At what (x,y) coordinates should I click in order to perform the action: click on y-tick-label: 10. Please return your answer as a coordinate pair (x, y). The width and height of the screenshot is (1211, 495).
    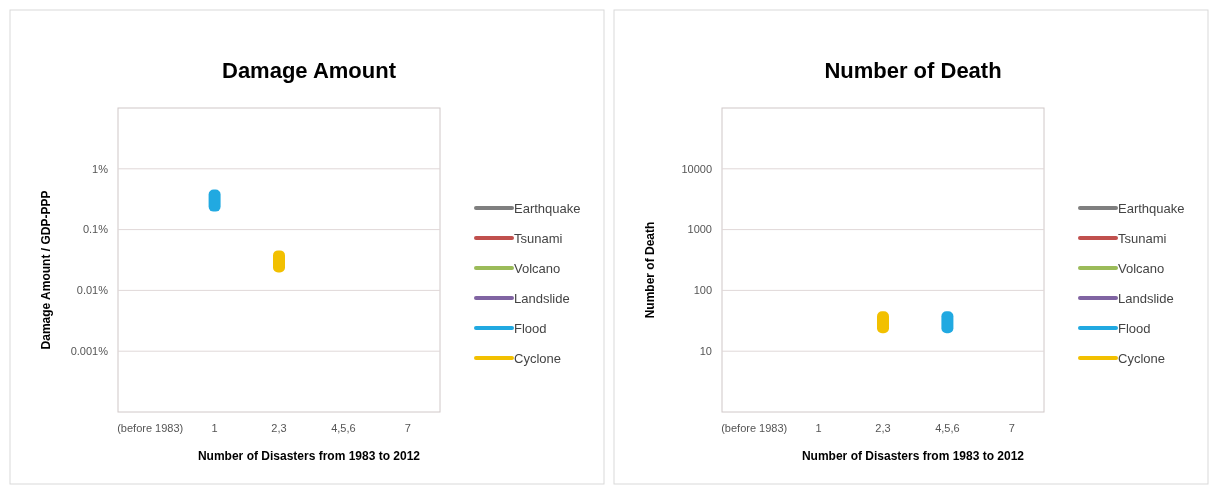
    Looking at the image, I should click on (705, 351).